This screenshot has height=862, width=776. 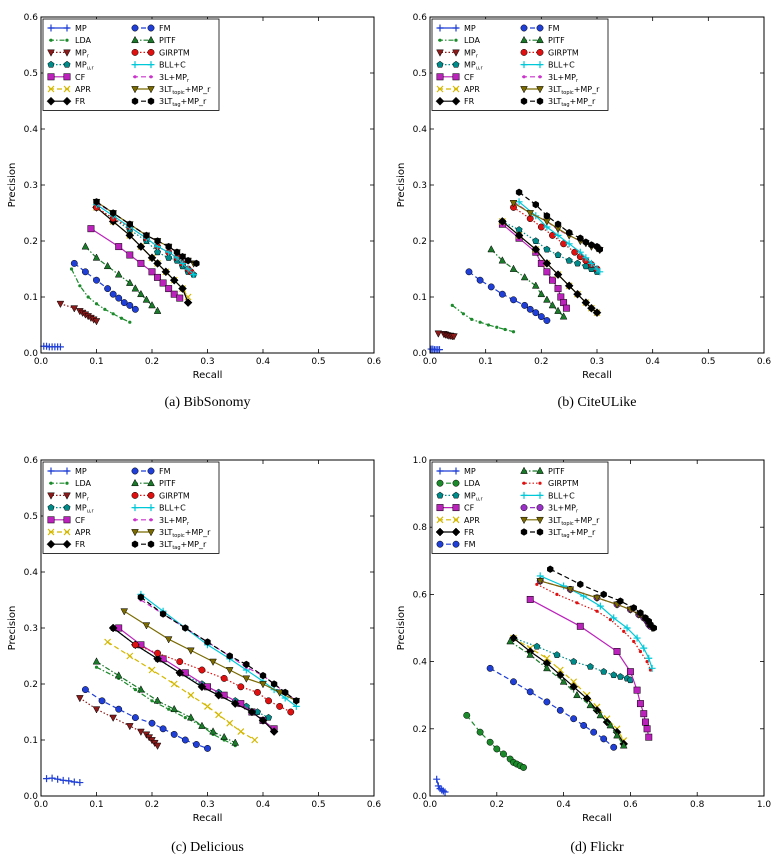 I want to click on series-line-bll-c, so click(x=596, y=622).